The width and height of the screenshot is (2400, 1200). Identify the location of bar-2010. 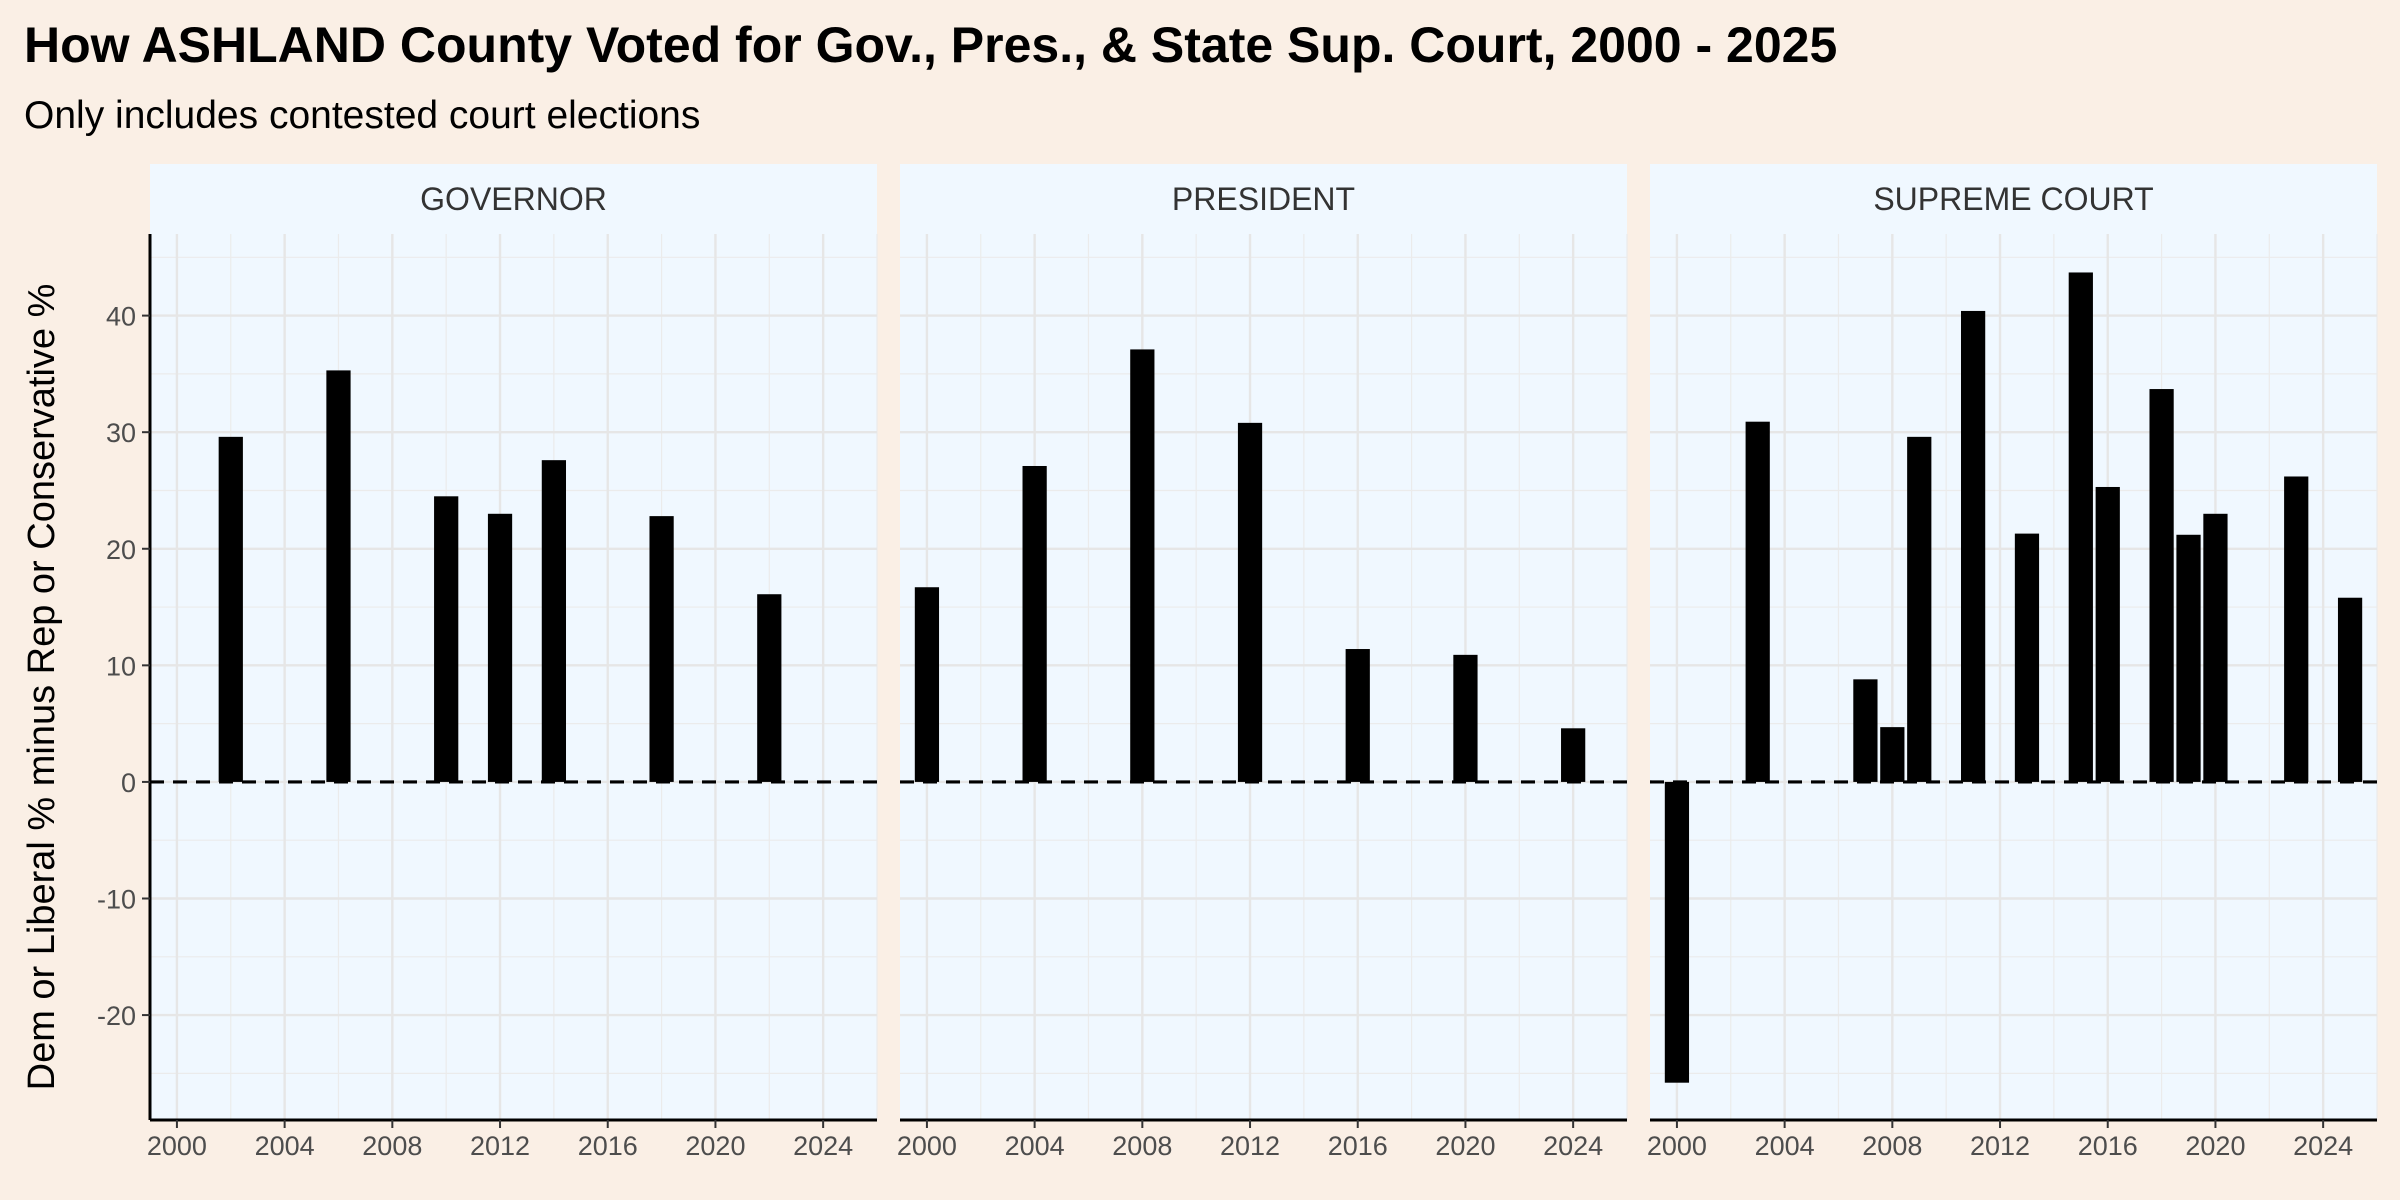
(446, 639).